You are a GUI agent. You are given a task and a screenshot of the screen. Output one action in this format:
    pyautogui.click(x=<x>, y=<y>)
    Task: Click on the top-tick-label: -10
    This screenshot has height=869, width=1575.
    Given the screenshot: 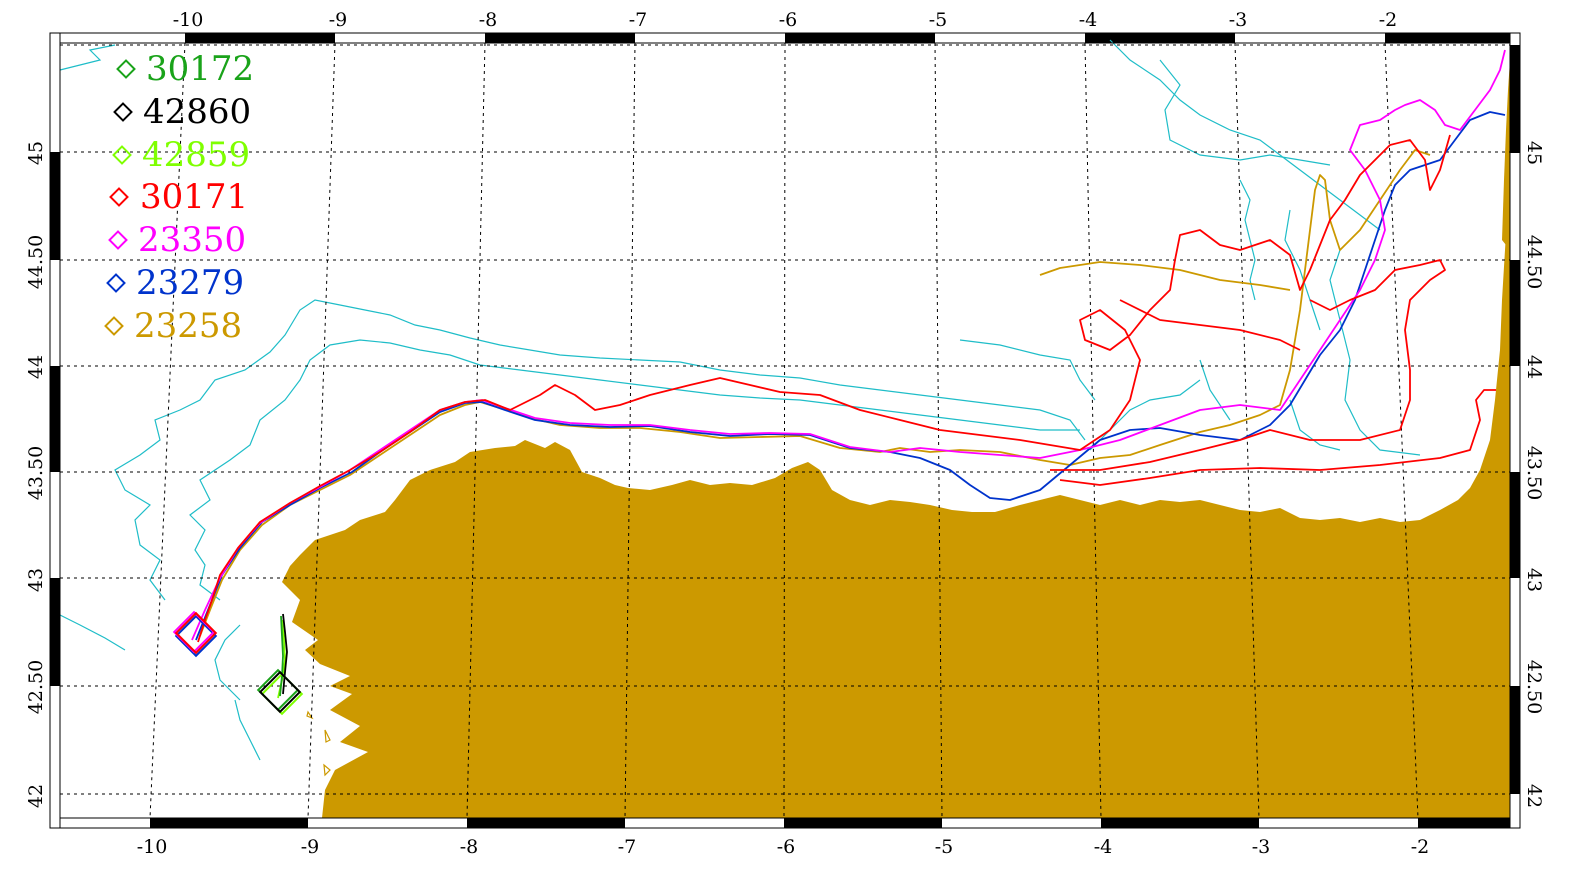 What is the action you would take?
    pyautogui.click(x=188, y=20)
    